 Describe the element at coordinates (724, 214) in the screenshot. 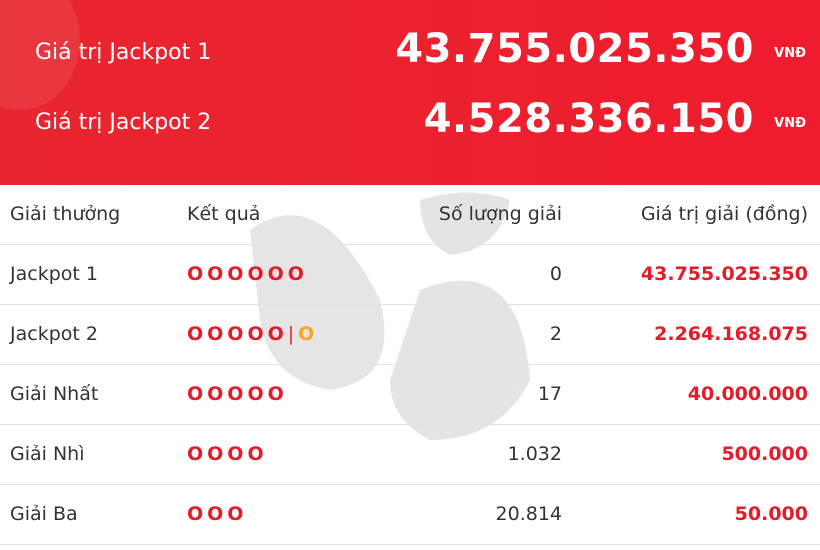

I see `column-header: Giá trị giải (đồng)` at that location.